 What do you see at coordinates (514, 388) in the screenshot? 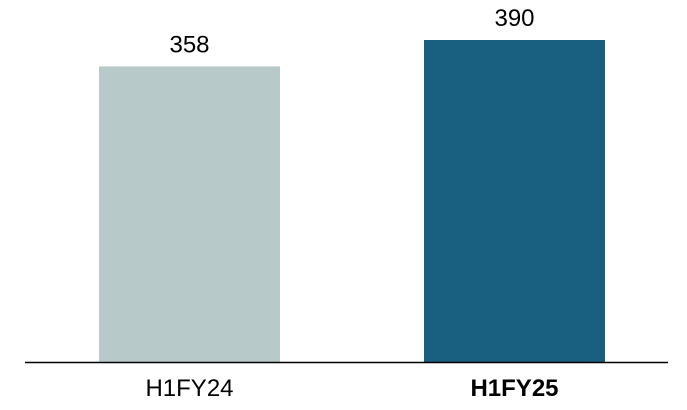
I see `category-label-h1fy25: H1FY25` at bounding box center [514, 388].